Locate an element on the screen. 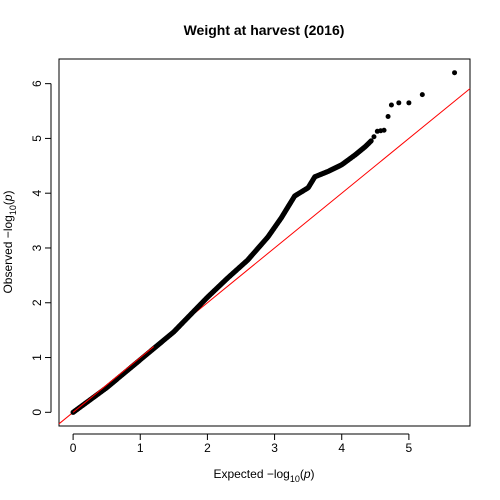 The width and height of the screenshot is (500, 500). x-tick-label: 5 is located at coordinates (409, 448).